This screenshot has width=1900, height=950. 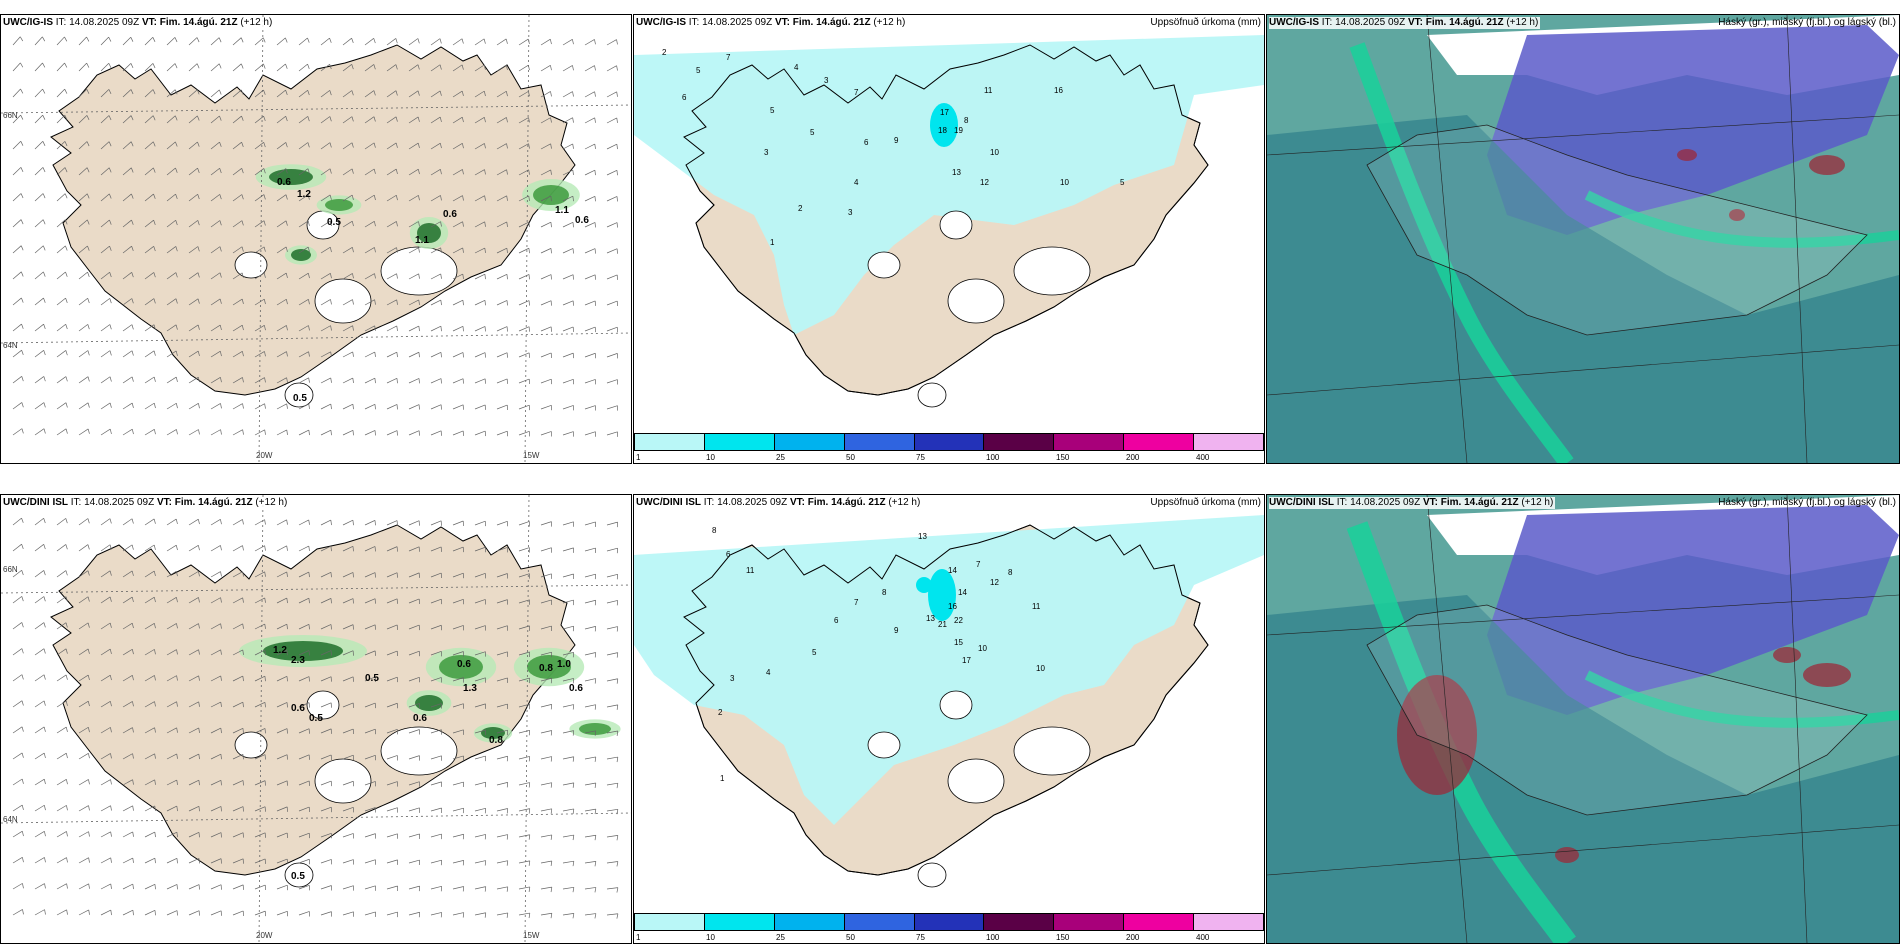 I want to click on wind-speed-label: 0.5, so click(x=334, y=222).